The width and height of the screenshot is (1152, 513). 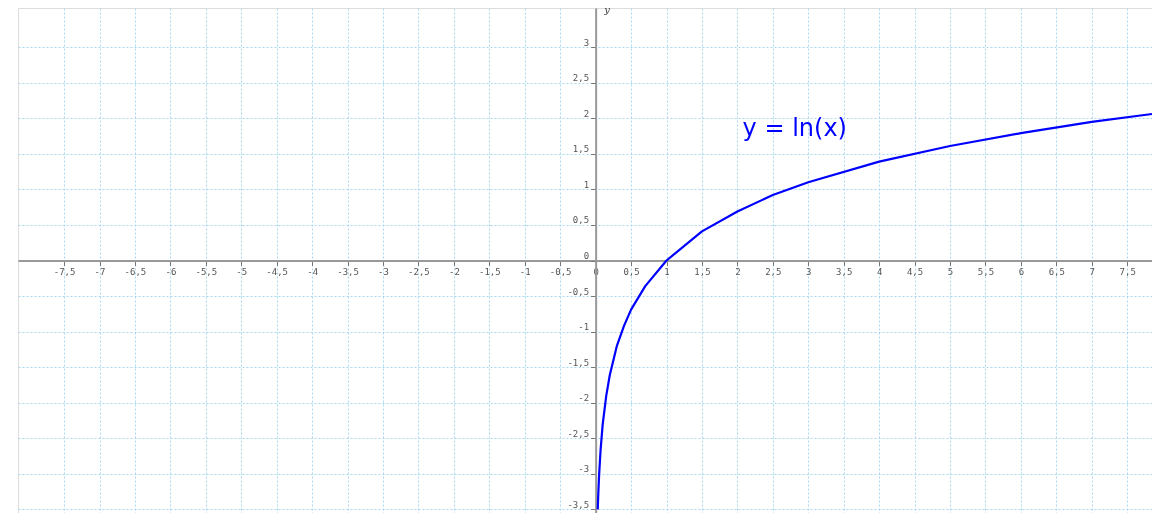 I want to click on x-tick-label: 5, so click(x=950, y=272).